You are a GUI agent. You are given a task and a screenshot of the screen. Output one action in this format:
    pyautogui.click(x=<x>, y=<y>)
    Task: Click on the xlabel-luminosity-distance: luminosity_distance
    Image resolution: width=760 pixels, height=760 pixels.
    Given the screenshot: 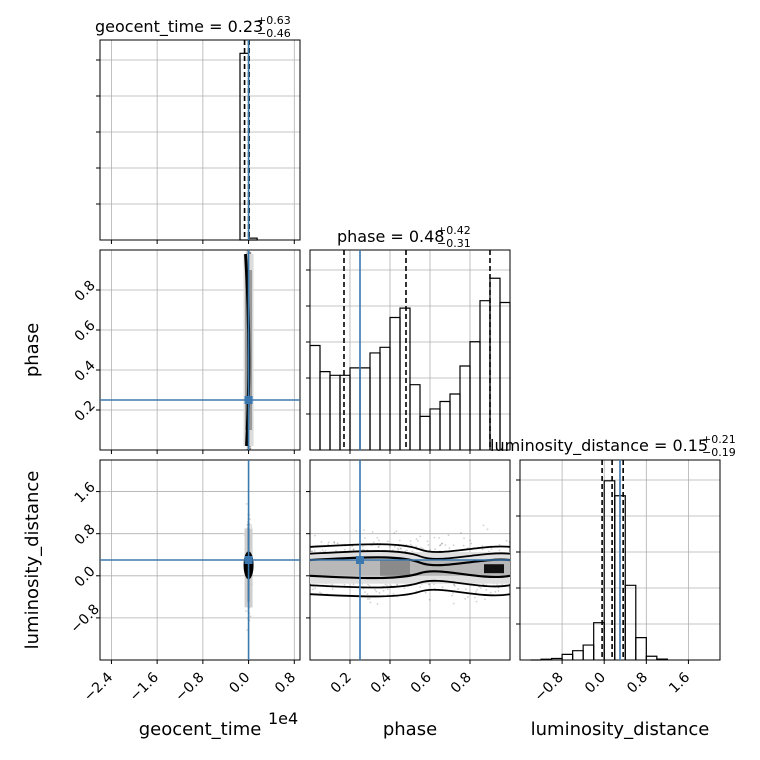 What is the action you would take?
    pyautogui.click(x=620, y=729)
    